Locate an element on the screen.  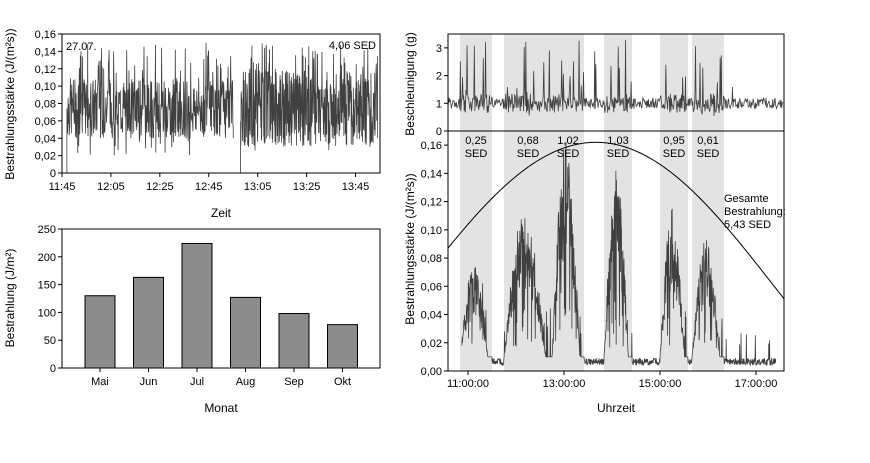
p1-xtick-label: 13:05 is located at coordinates (258, 187).